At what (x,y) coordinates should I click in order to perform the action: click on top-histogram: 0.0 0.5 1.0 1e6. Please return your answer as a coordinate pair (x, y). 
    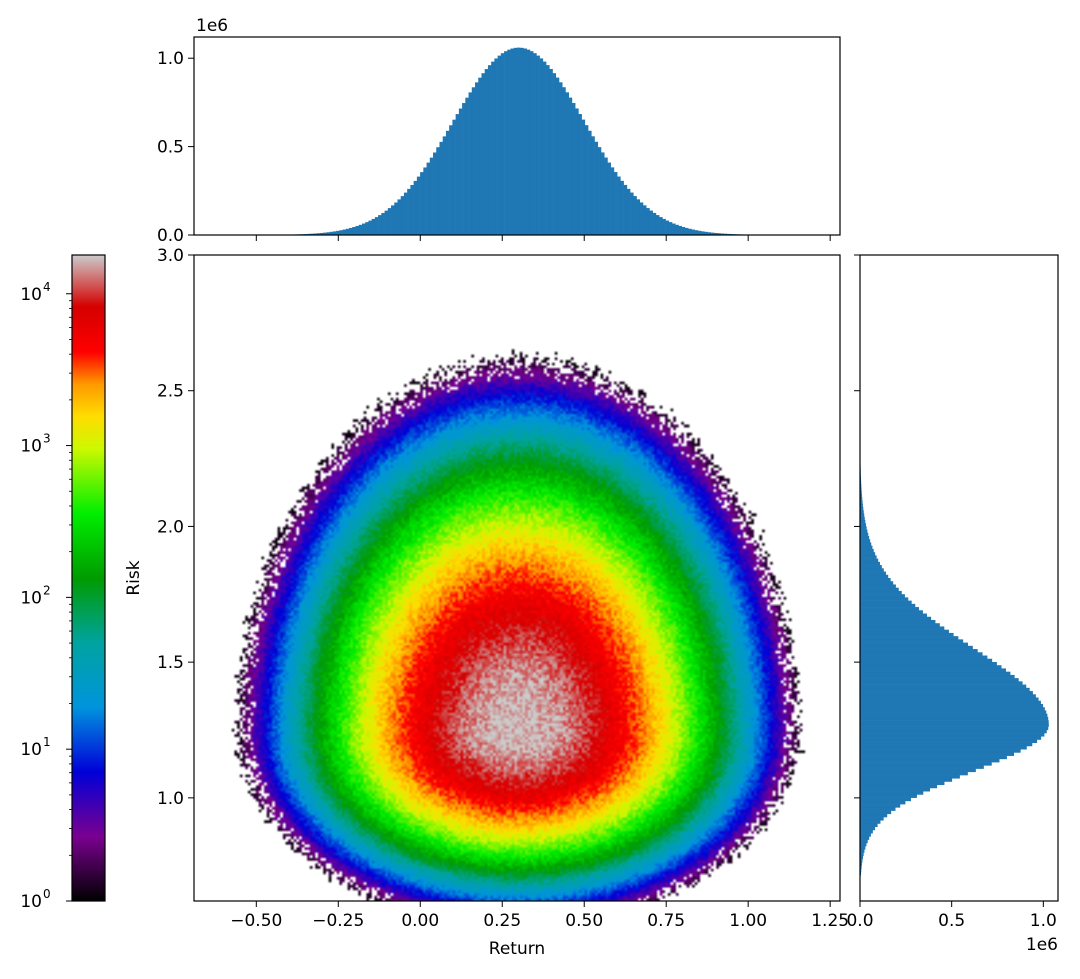
    Looking at the image, I should click on (499, 131).